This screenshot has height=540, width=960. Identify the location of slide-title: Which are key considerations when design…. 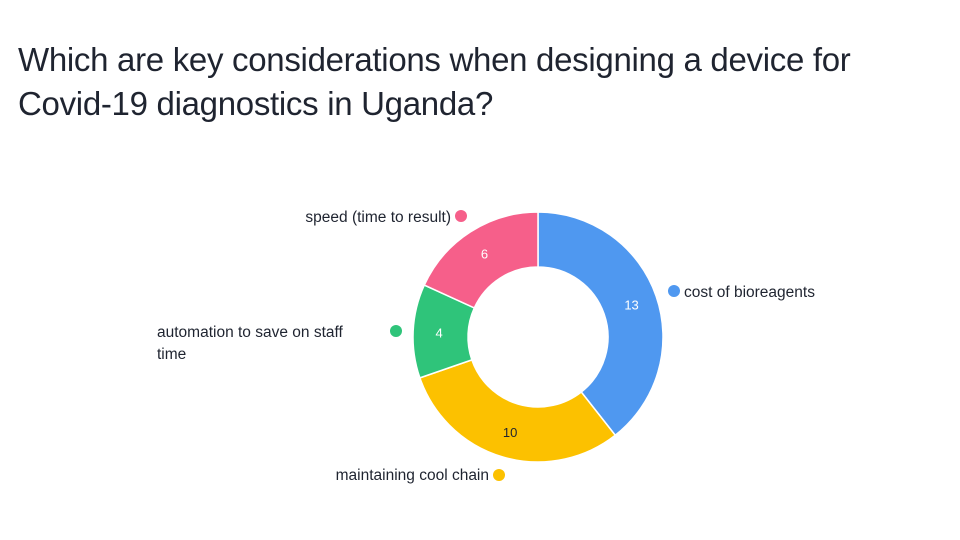
(434, 81).